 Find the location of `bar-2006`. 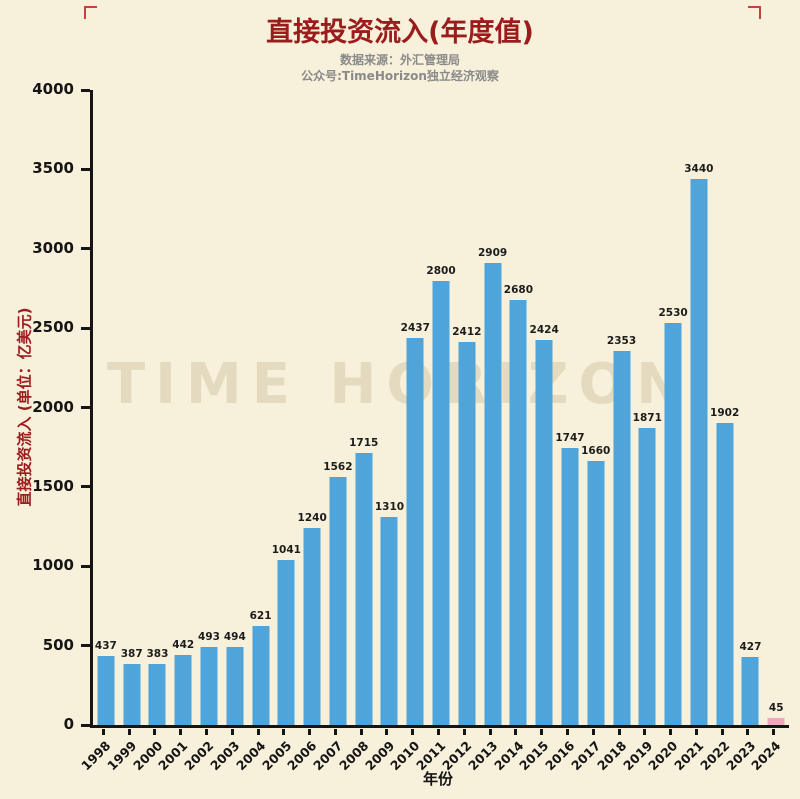

bar-2006 is located at coordinates (312, 626).